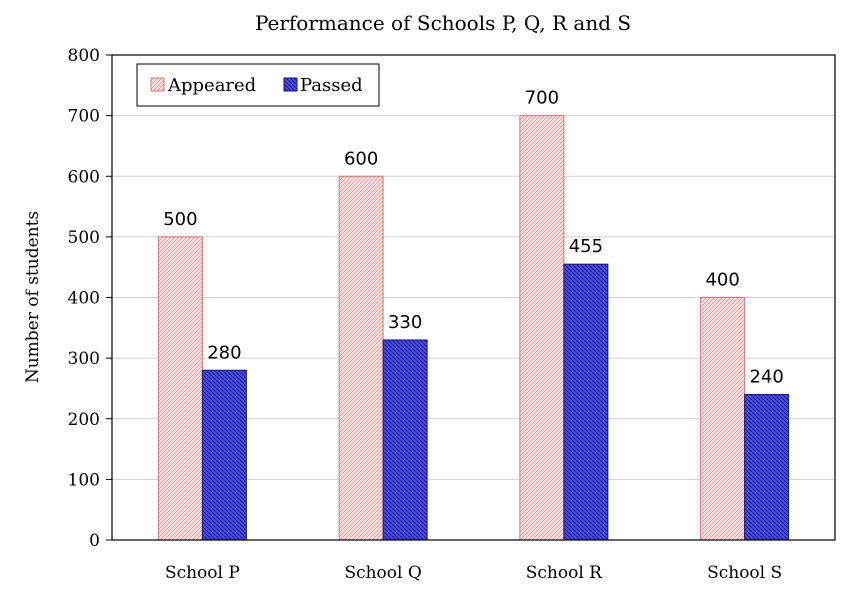 The height and width of the screenshot is (602, 857). I want to click on y-axis-ticks: 0 100 200 300 400 500 600 700 800, so click(90, 298).